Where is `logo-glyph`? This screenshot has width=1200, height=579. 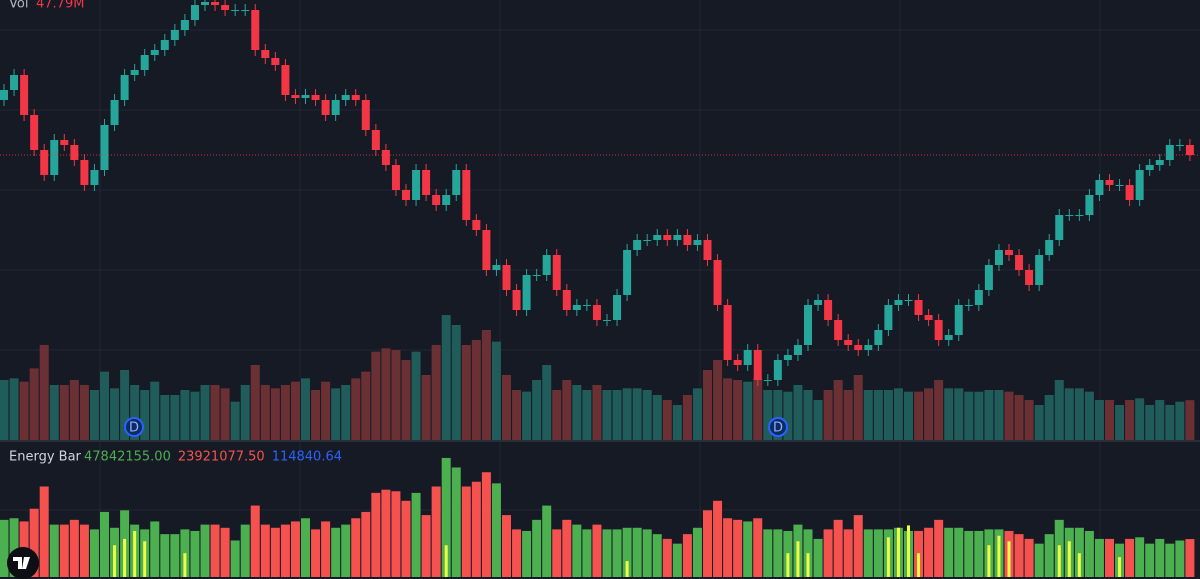 logo-glyph is located at coordinates (21, 563).